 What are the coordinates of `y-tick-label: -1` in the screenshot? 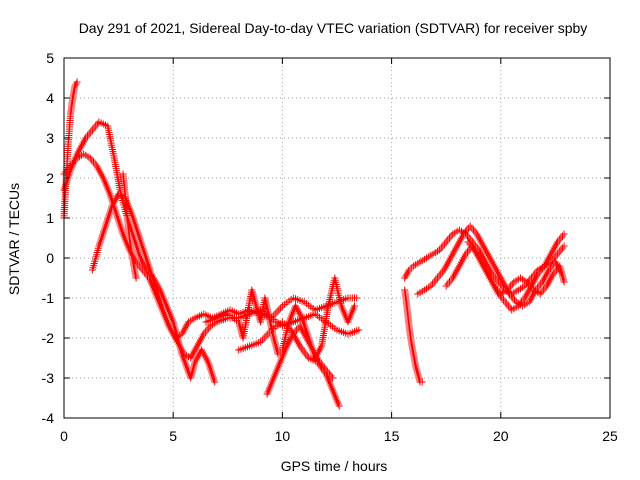 It's located at (48, 298).